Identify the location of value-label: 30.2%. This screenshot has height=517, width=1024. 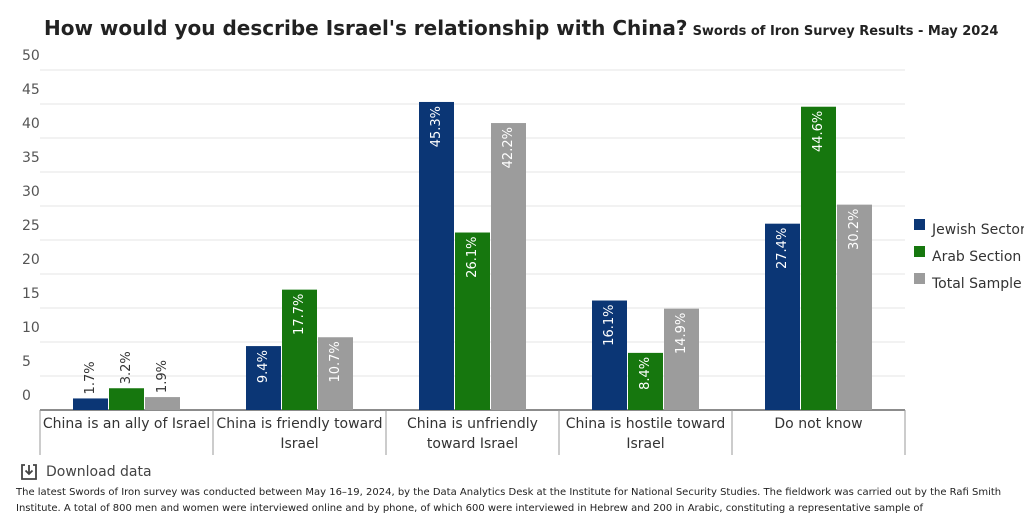
(854, 229).